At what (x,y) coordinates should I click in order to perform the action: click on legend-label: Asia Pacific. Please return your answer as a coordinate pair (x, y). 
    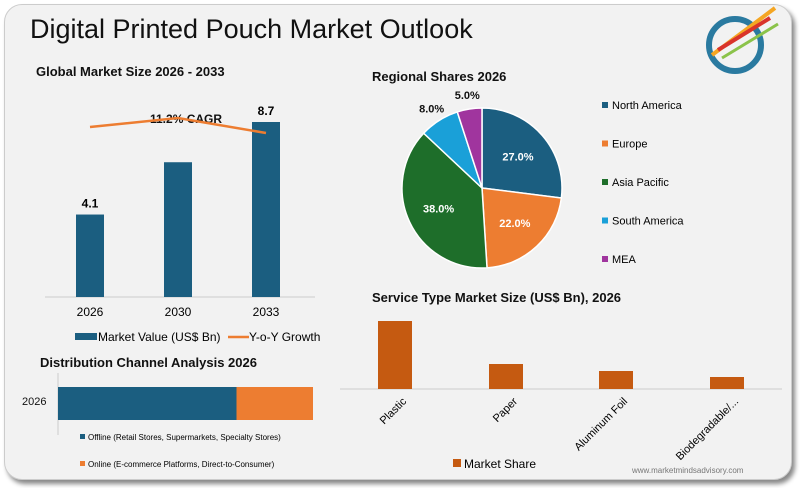
    Looking at the image, I should click on (640, 183).